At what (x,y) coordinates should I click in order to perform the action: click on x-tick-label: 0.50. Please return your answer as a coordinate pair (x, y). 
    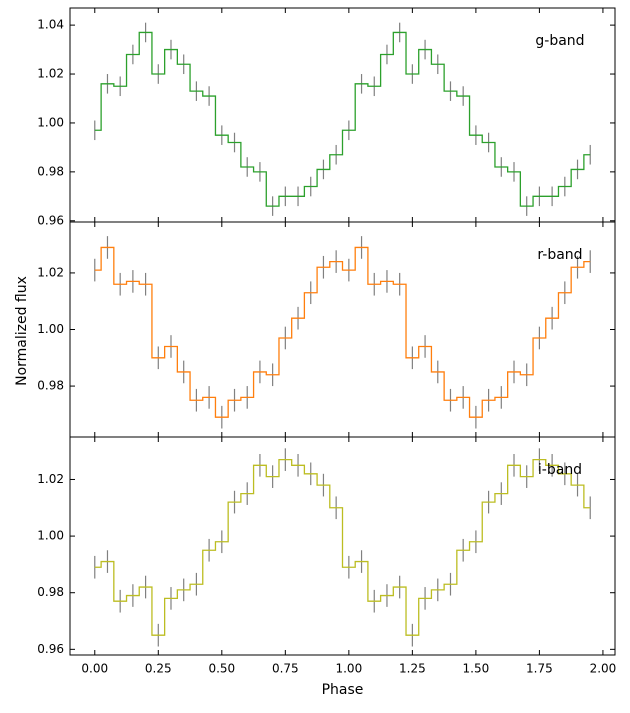
    Looking at the image, I should click on (221, 669).